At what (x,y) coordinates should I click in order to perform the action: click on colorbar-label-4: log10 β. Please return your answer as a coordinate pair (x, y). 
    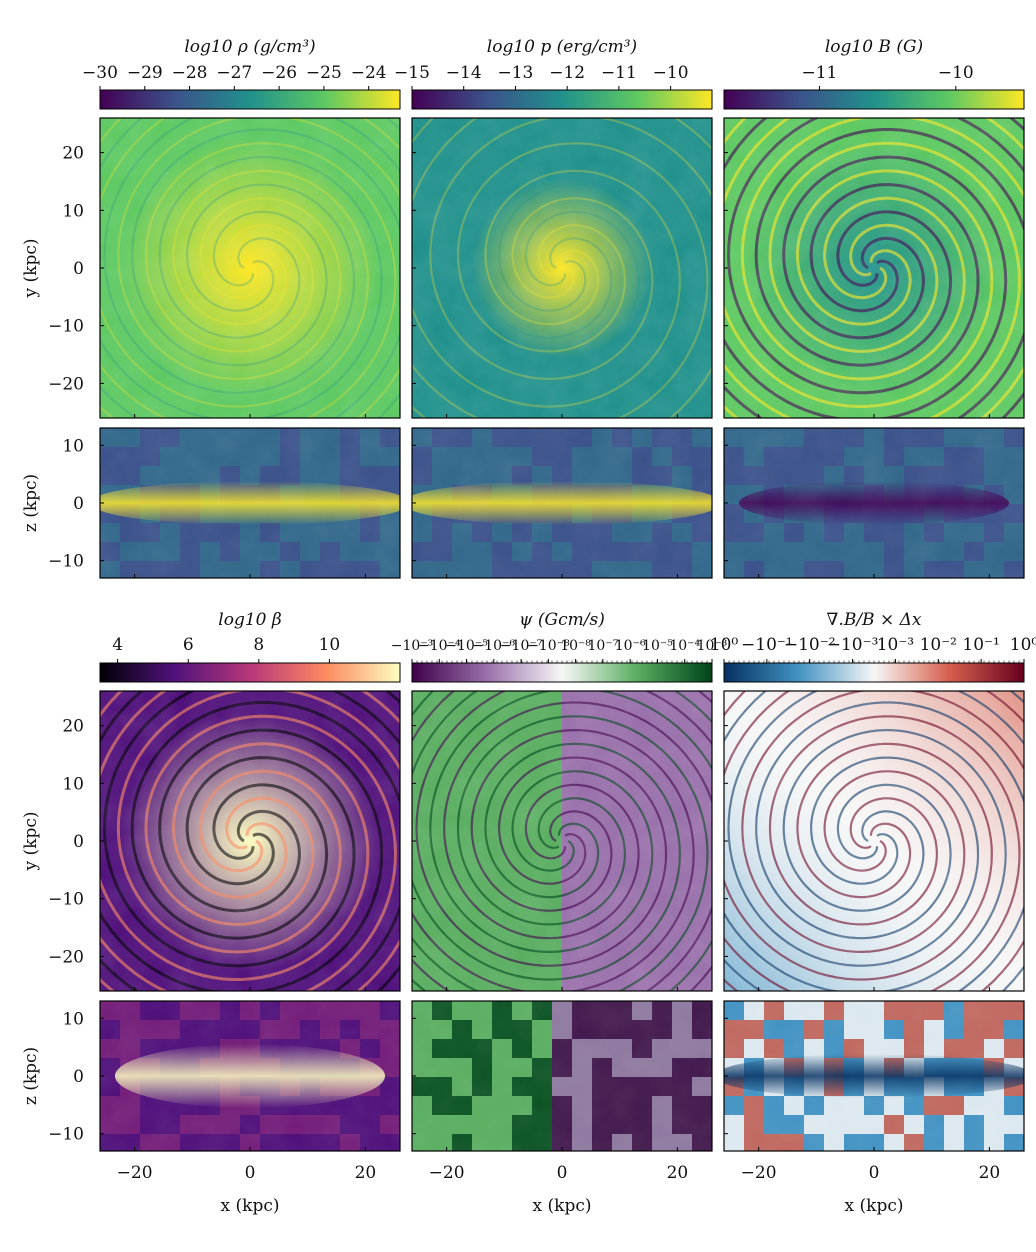
    Looking at the image, I should click on (250, 620).